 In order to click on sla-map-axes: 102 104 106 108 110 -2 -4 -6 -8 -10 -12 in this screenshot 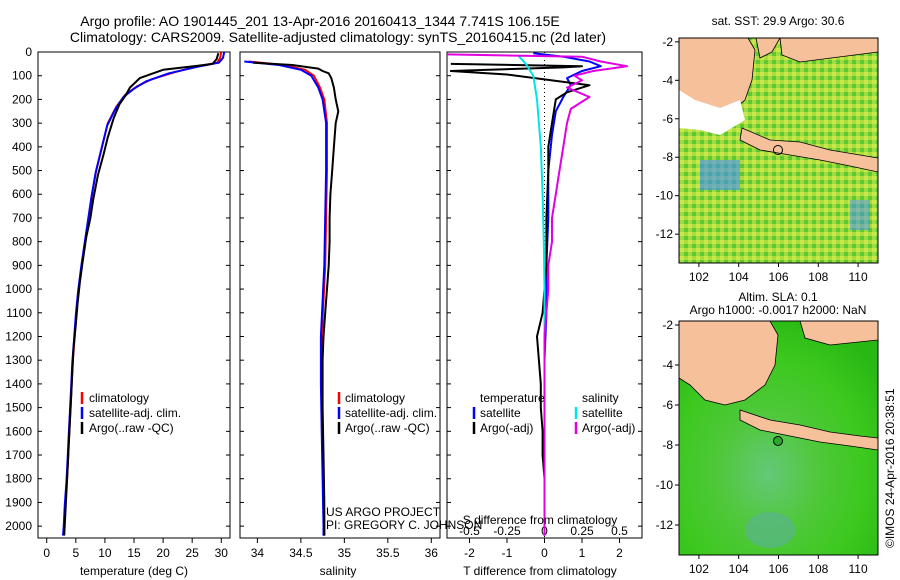, I will do `click(762, 447)`.